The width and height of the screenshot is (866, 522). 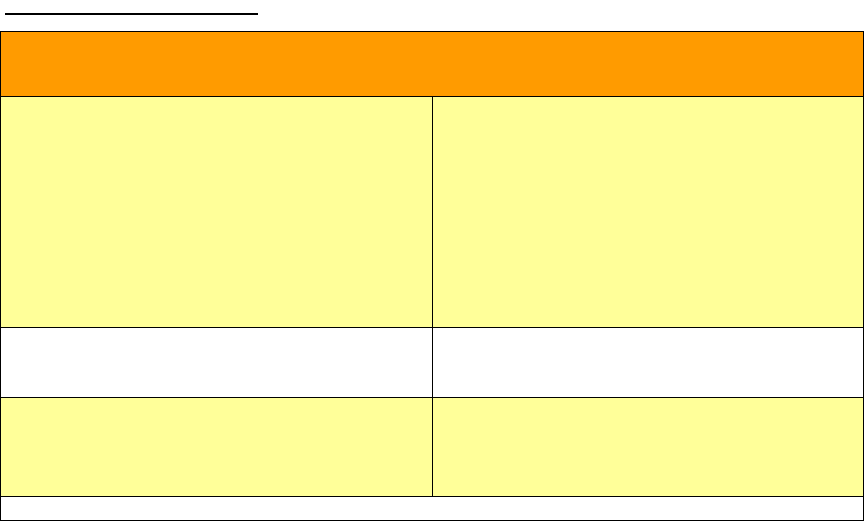 What do you see at coordinates (131, 14) in the screenshot?
I see `title-underline` at bounding box center [131, 14].